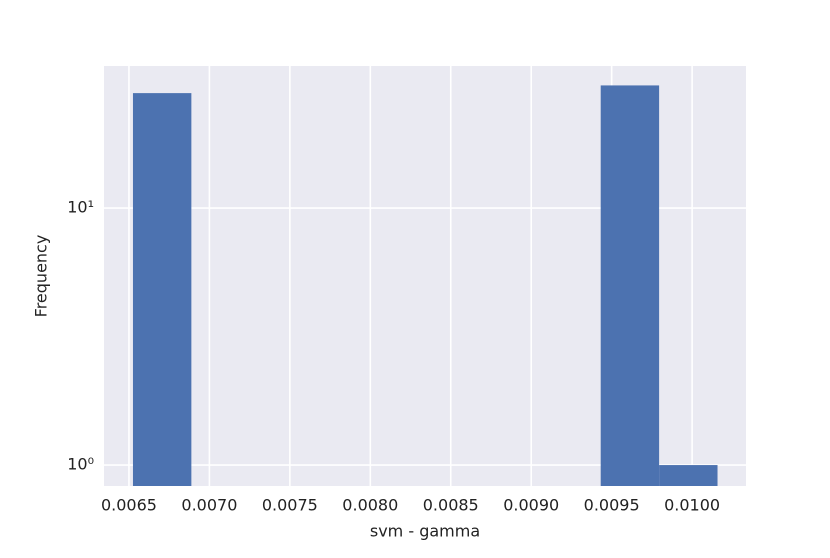  Describe the element at coordinates (129, 505) in the screenshot. I see `x-tick-label: 0.0065` at that location.